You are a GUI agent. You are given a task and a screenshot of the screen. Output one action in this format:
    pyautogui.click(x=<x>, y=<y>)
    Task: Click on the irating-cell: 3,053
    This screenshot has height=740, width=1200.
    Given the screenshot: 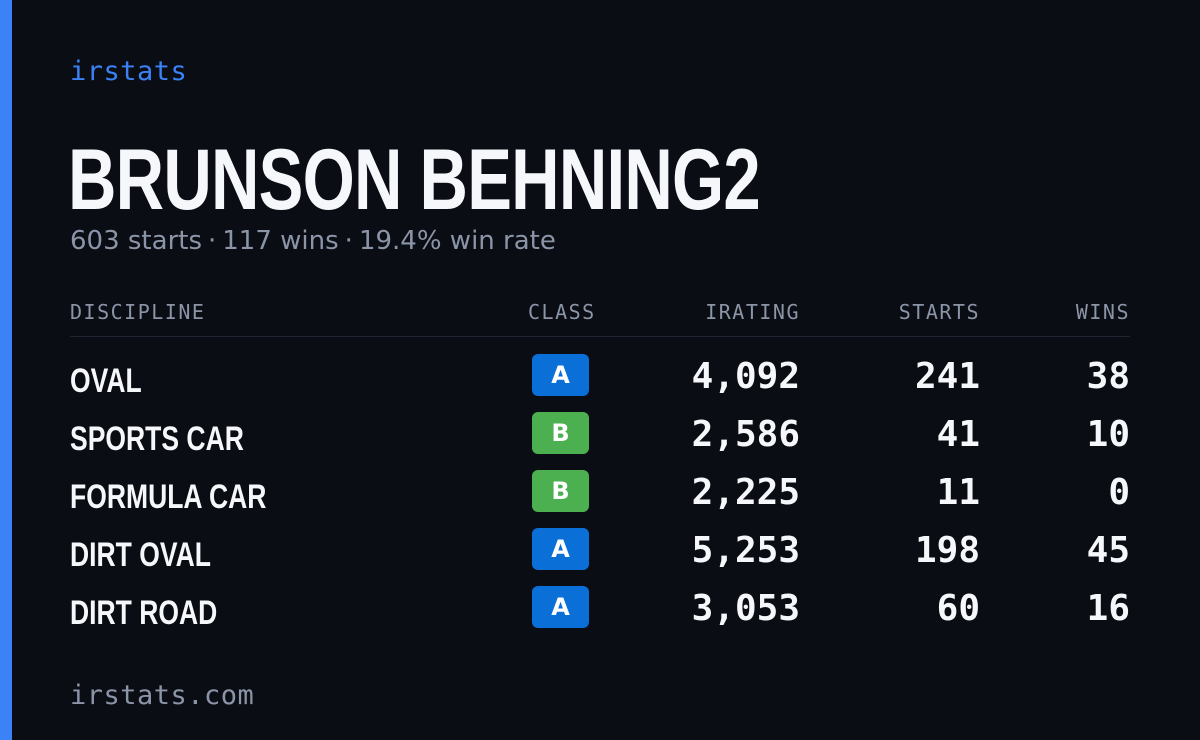 What is the action you would take?
    pyautogui.click(x=745, y=608)
    